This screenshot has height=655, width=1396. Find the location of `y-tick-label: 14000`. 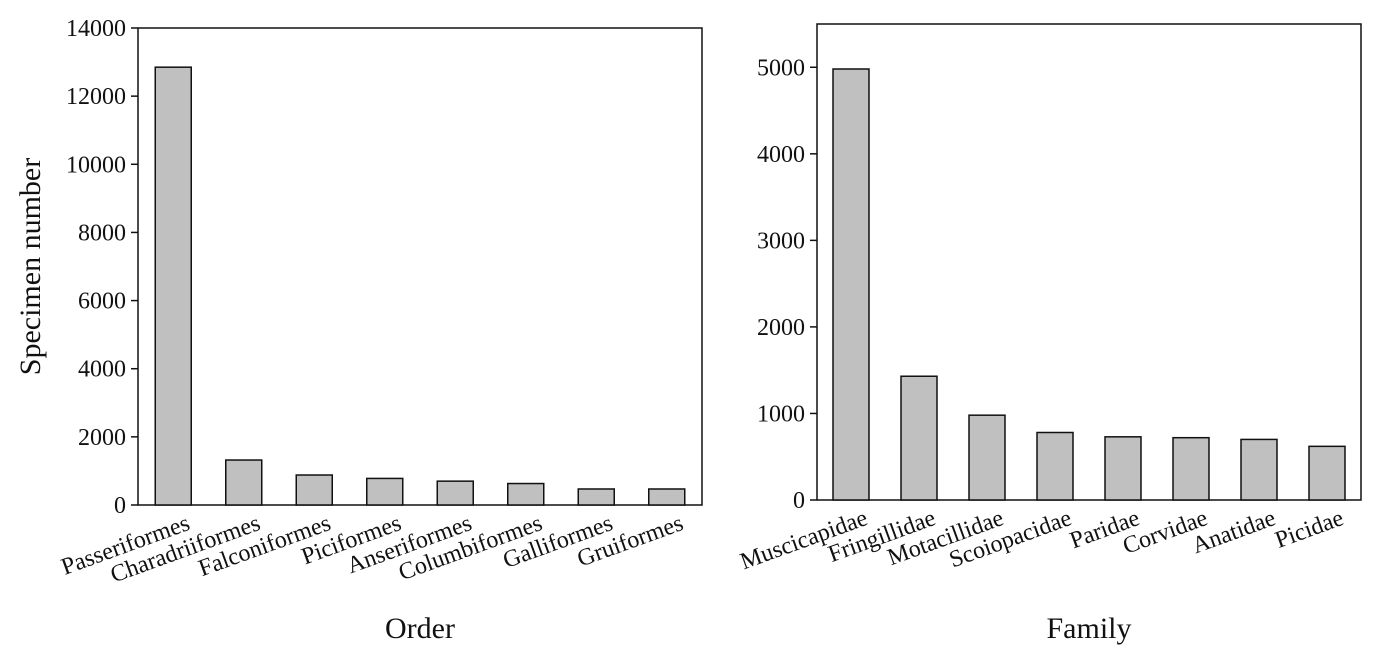

y-tick-label: 14000 is located at coordinates (96, 29).